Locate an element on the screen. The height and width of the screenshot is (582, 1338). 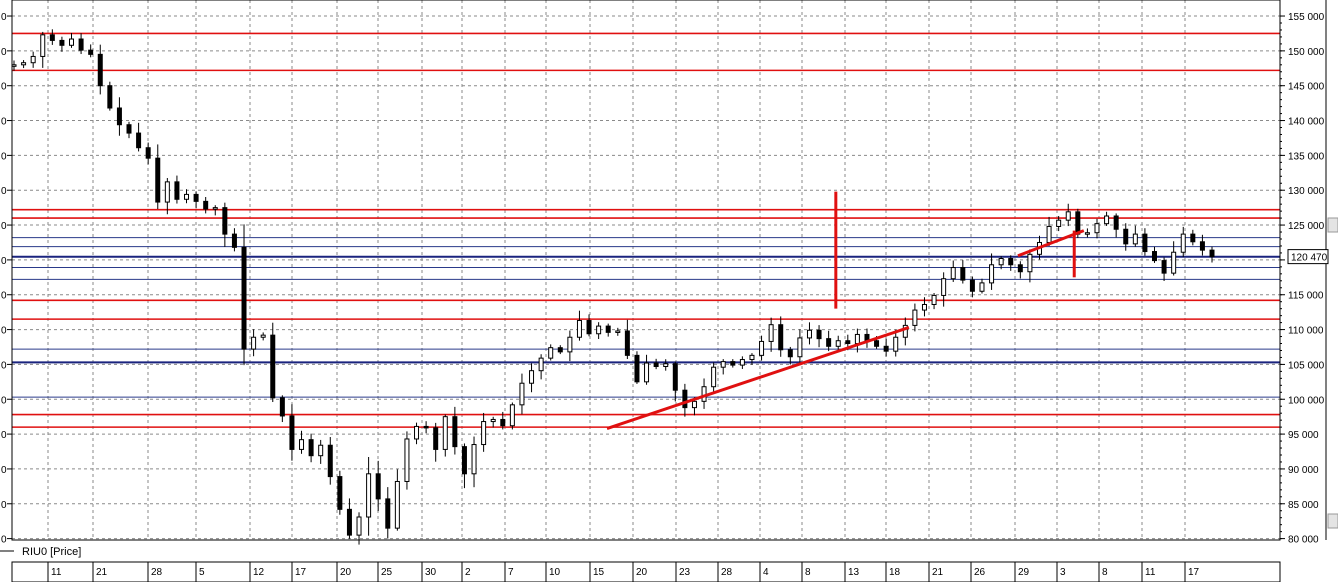
scrollbar is located at coordinates (1332, 373).